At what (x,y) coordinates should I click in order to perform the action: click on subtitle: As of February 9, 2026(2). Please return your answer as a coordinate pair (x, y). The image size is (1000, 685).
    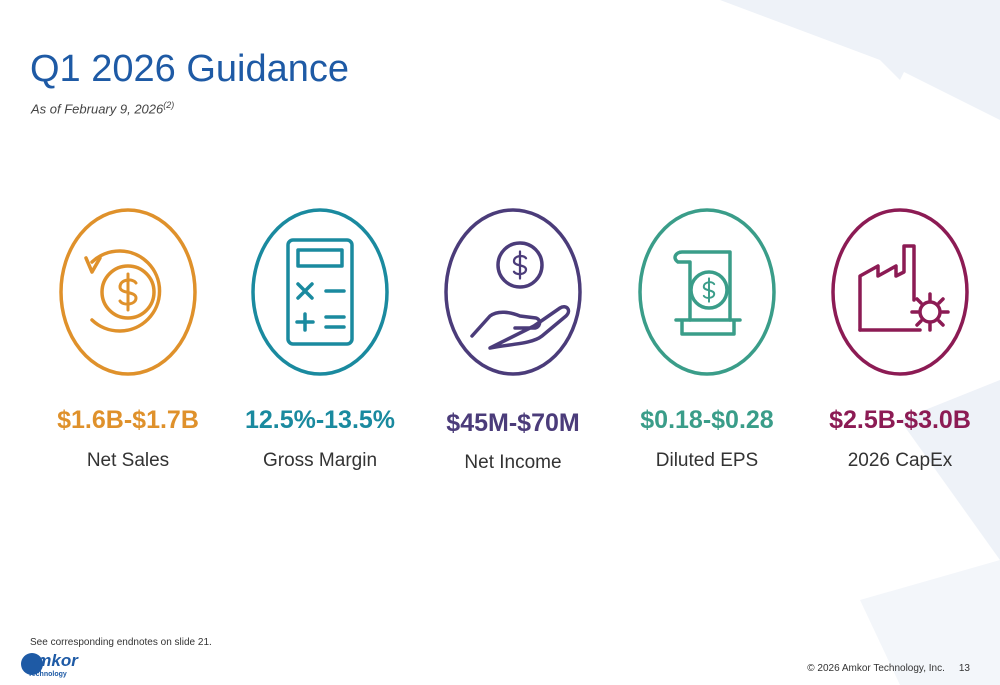
    Looking at the image, I should click on (102, 108).